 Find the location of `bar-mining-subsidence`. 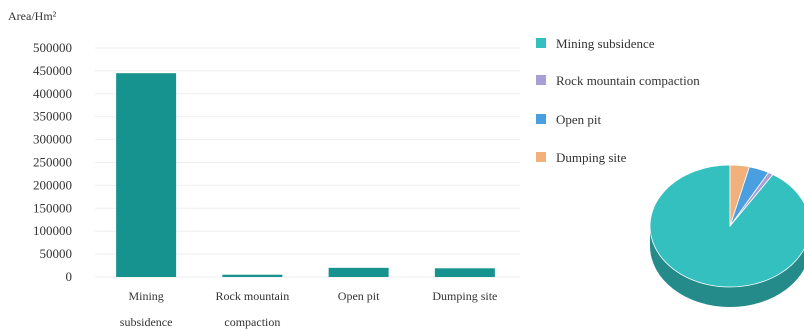

bar-mining-subsidence is located at coordinates (146, 175).